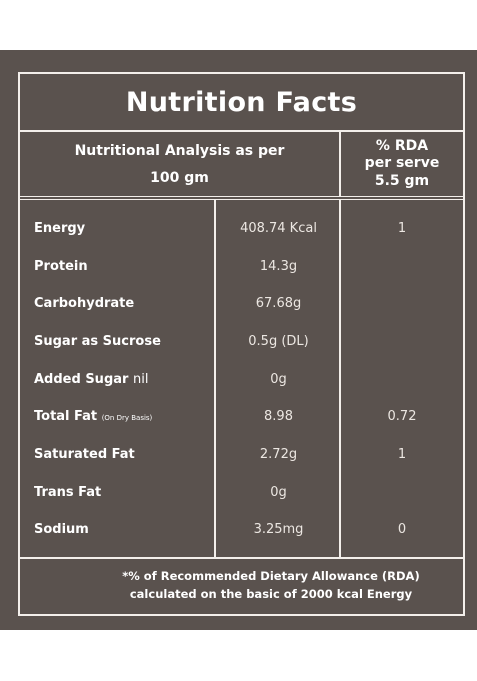 The image size is (477, 681). I want to click on nutrient-value: 0.5g (DL), so click(278, 341).